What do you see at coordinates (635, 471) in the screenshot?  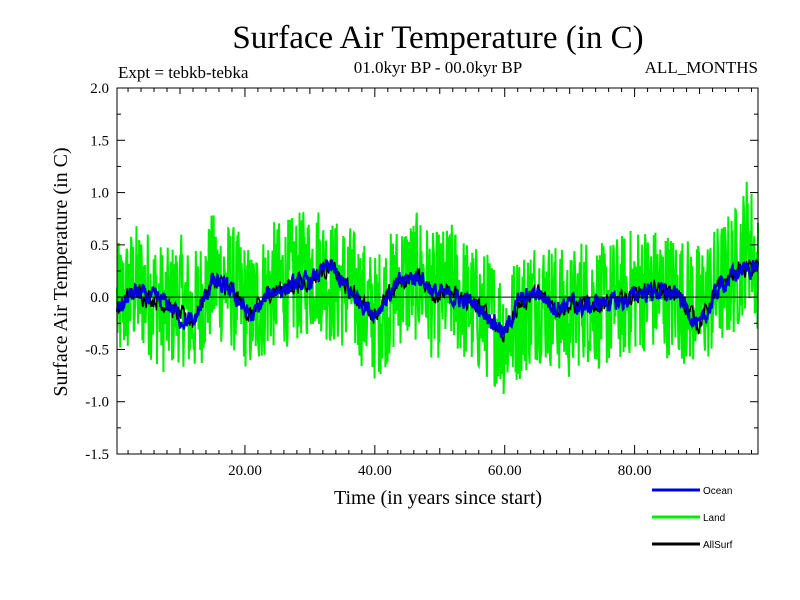 I see `x-tick-label: 80.00` at bounding box center [635, 471].